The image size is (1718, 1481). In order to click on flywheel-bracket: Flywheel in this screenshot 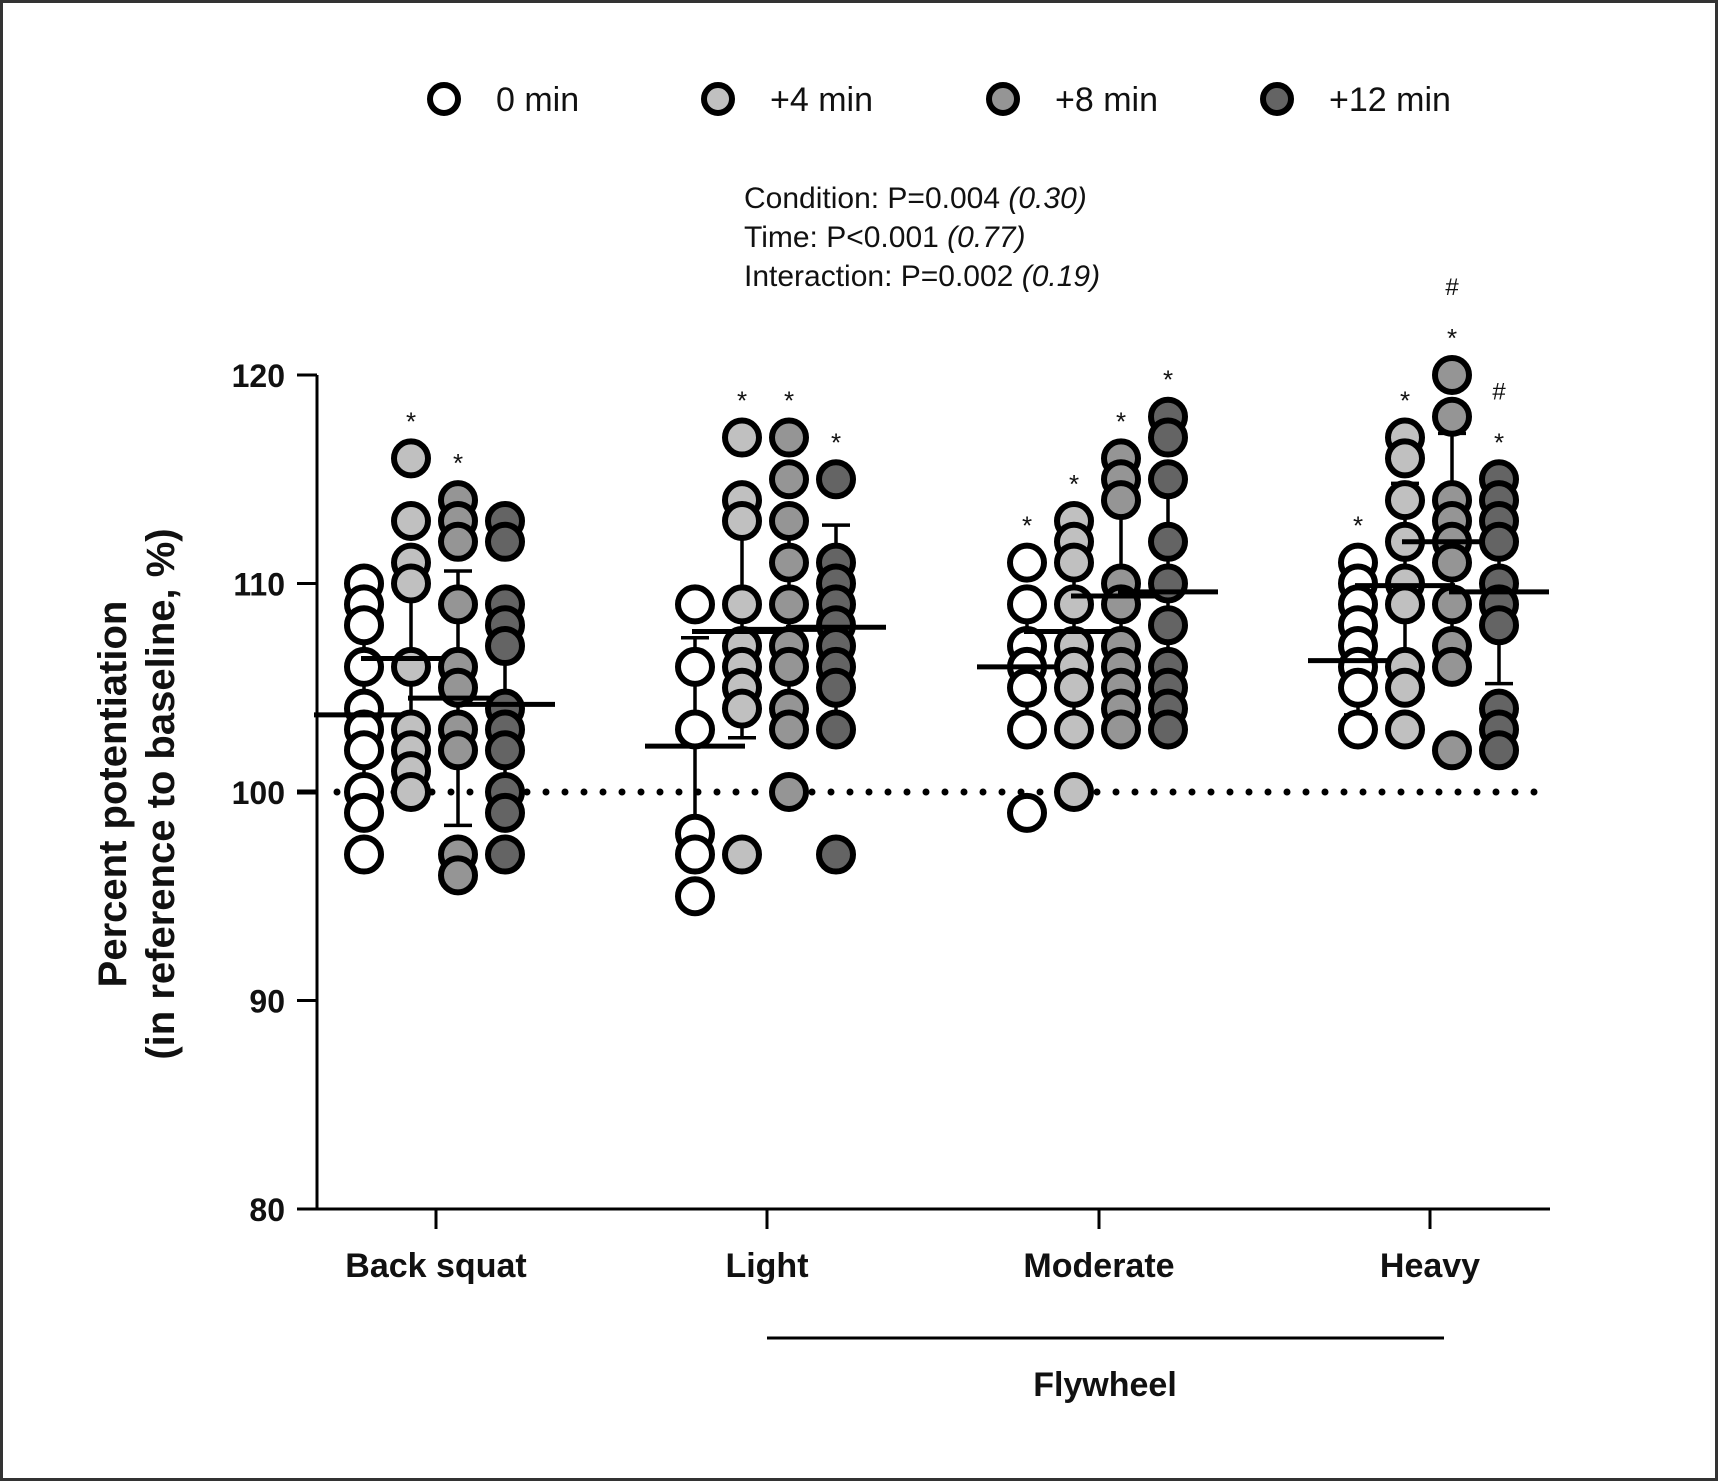, I will do `click(1105, 1370)`.